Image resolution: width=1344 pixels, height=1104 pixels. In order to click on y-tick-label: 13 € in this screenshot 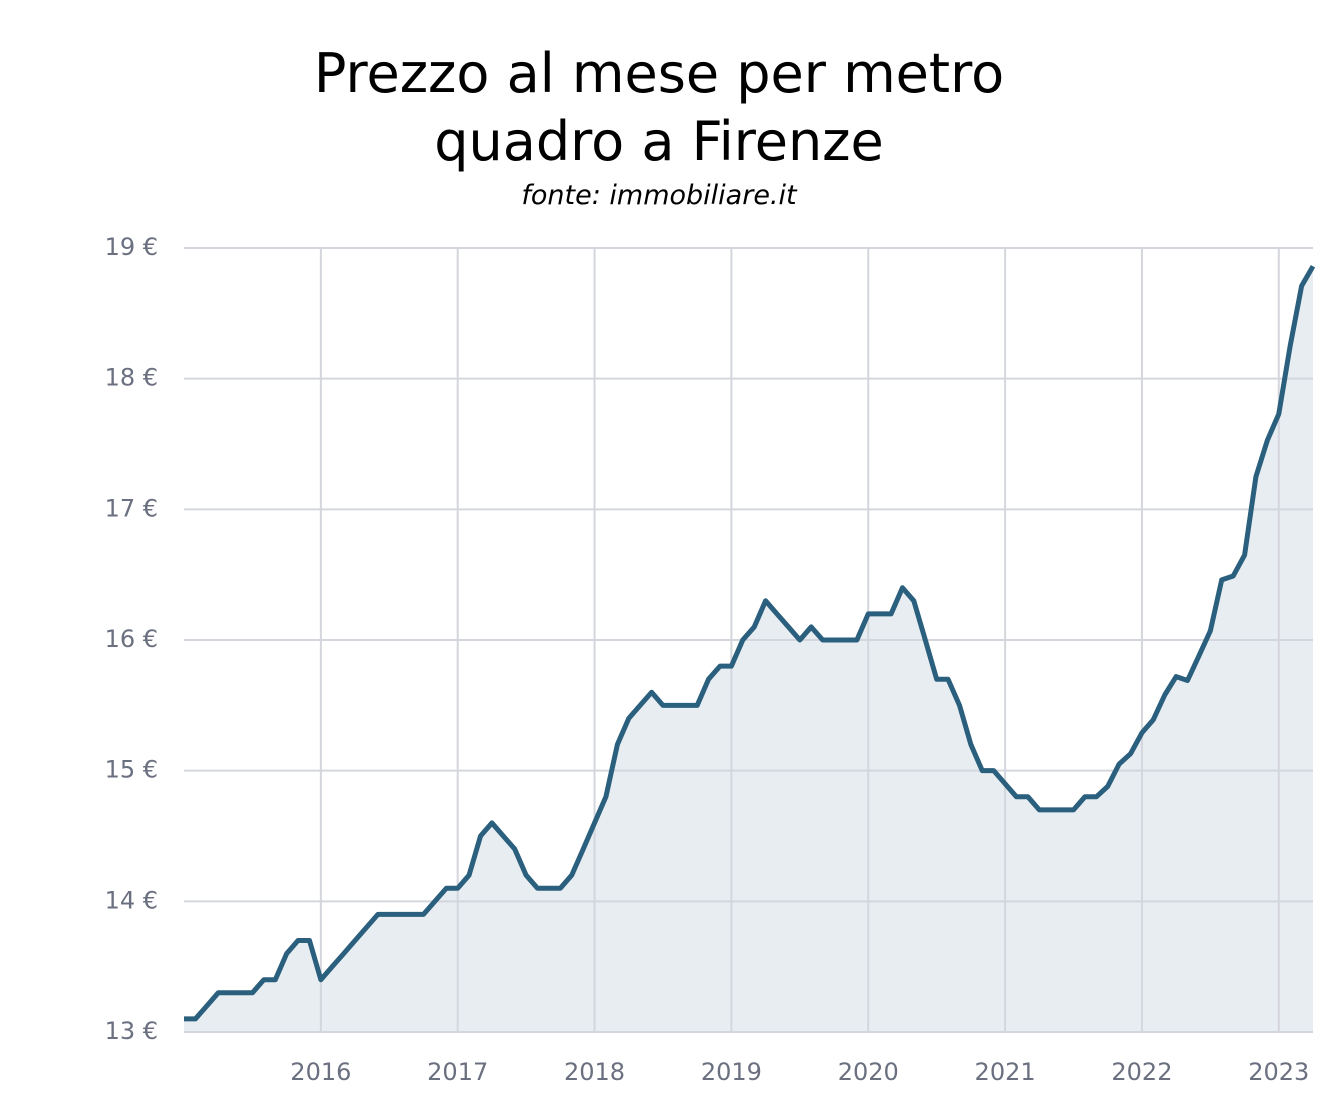, I will do `click(131, 1031)`.